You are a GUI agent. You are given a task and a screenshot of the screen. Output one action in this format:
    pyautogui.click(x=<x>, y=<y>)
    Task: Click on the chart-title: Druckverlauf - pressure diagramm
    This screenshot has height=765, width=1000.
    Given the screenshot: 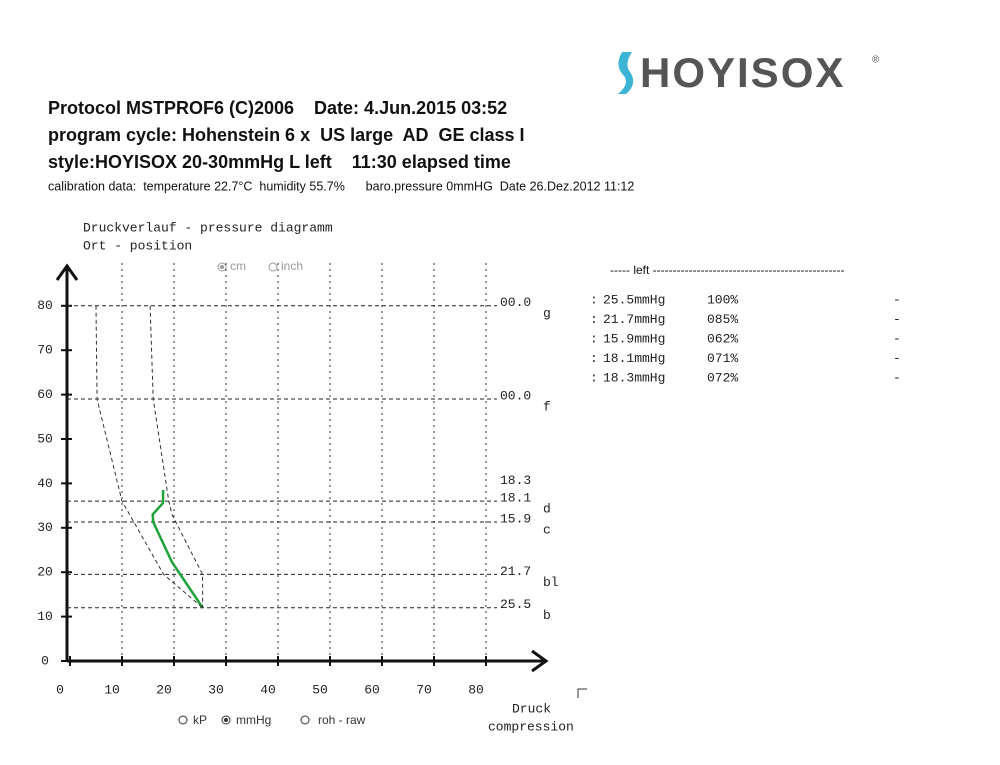 What is the action you would take?
    pyautogui.click(x=208, y=227)
    